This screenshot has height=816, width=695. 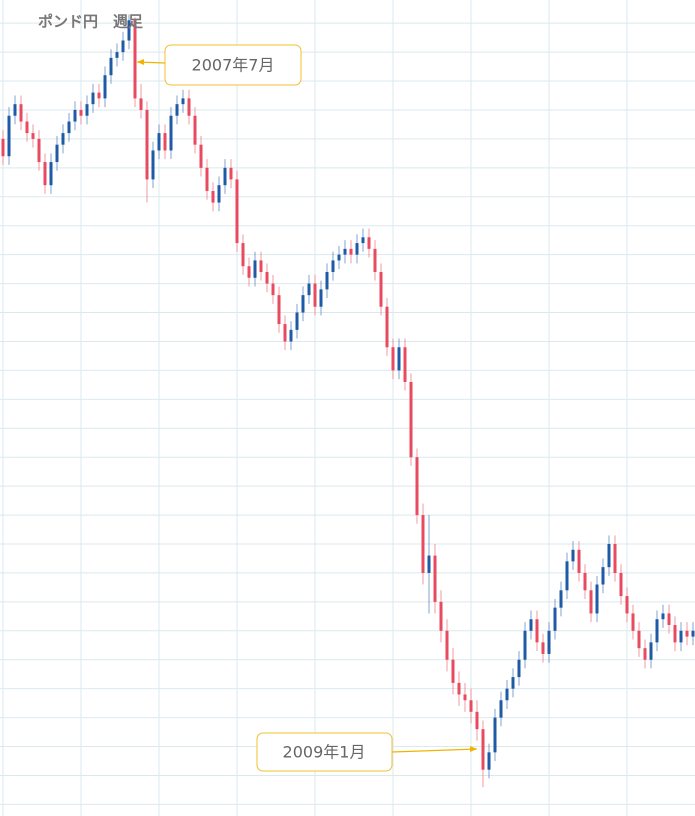 I want to click on annotation-text: 2009年1月, so click(x=324, y=752).